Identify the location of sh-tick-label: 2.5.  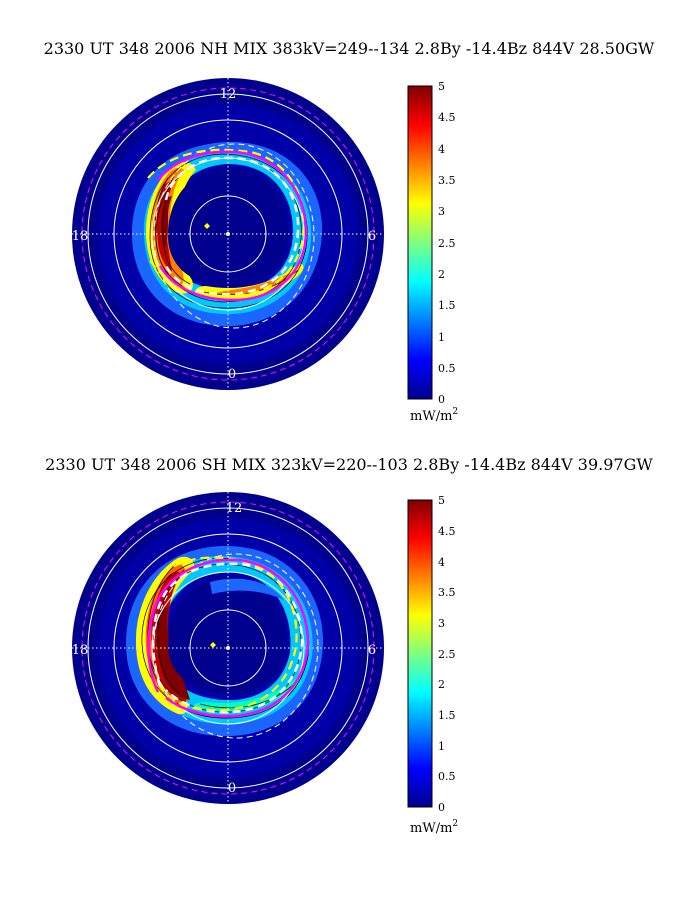
(447, 654).